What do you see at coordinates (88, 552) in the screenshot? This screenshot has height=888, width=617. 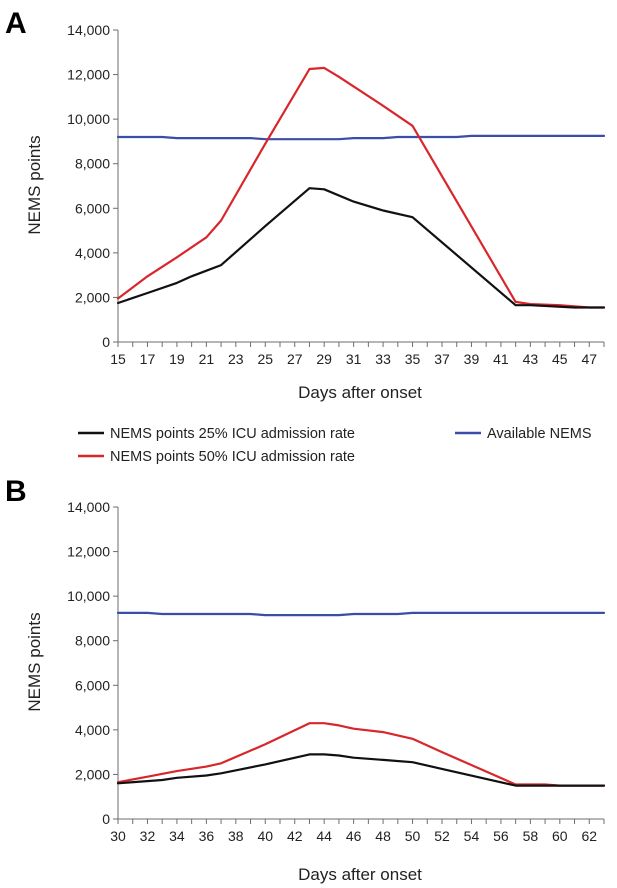 I see `panel-b-y-tick-label: 12,000` at bounding box center [88, 552].